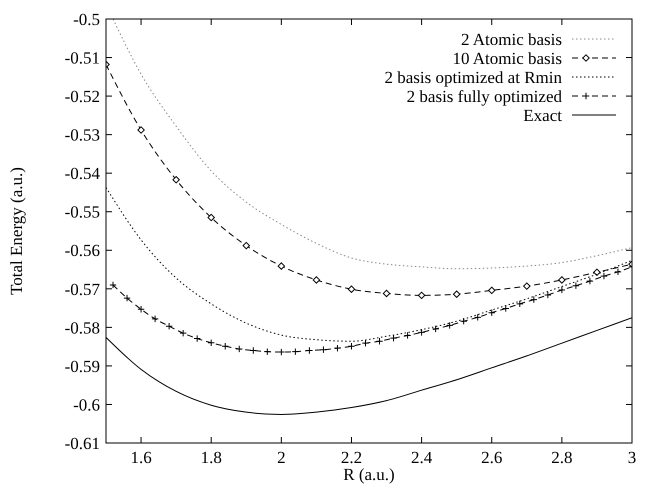 This screenshot has height=486, width=652. What do you see at coordinates (82, 96) in the screenshot?
I see `y-tick-label: -0.52` at bounding box center [82, 96].